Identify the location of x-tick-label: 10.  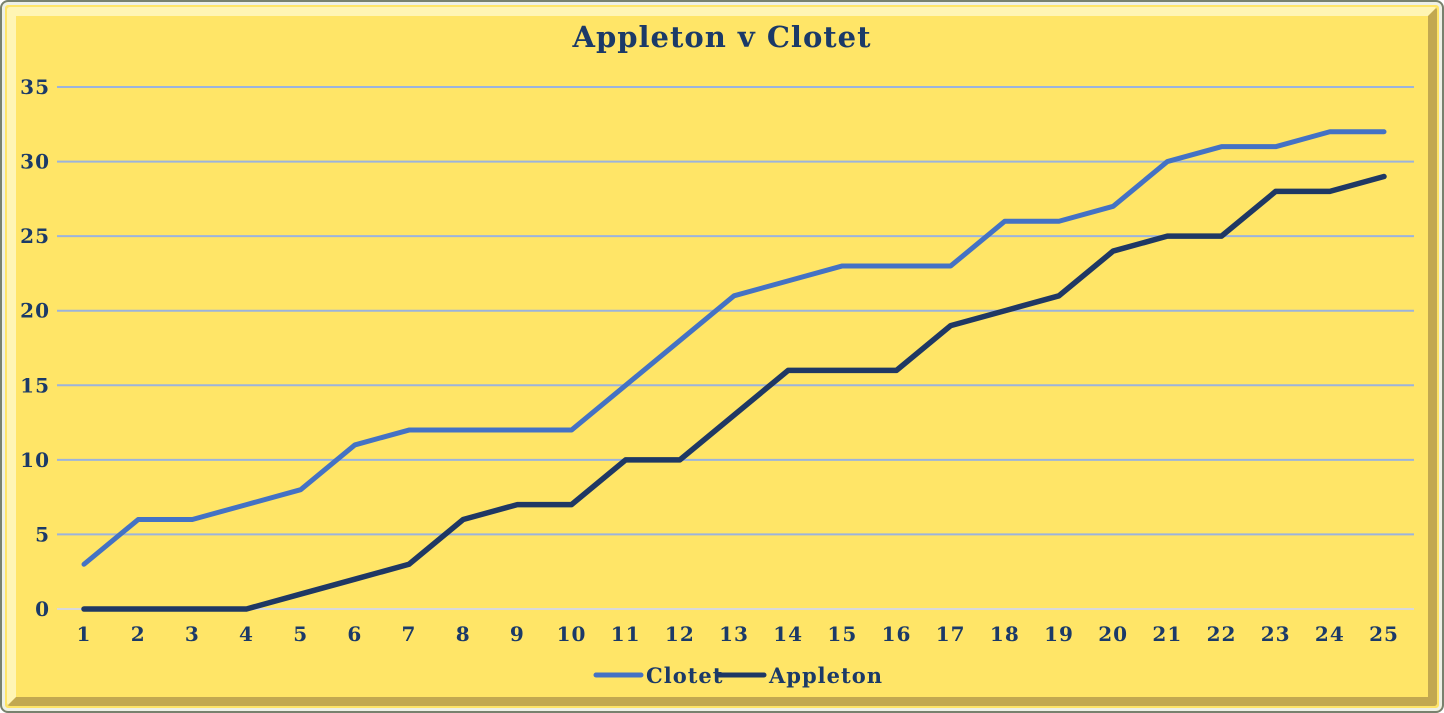
(572, 634).